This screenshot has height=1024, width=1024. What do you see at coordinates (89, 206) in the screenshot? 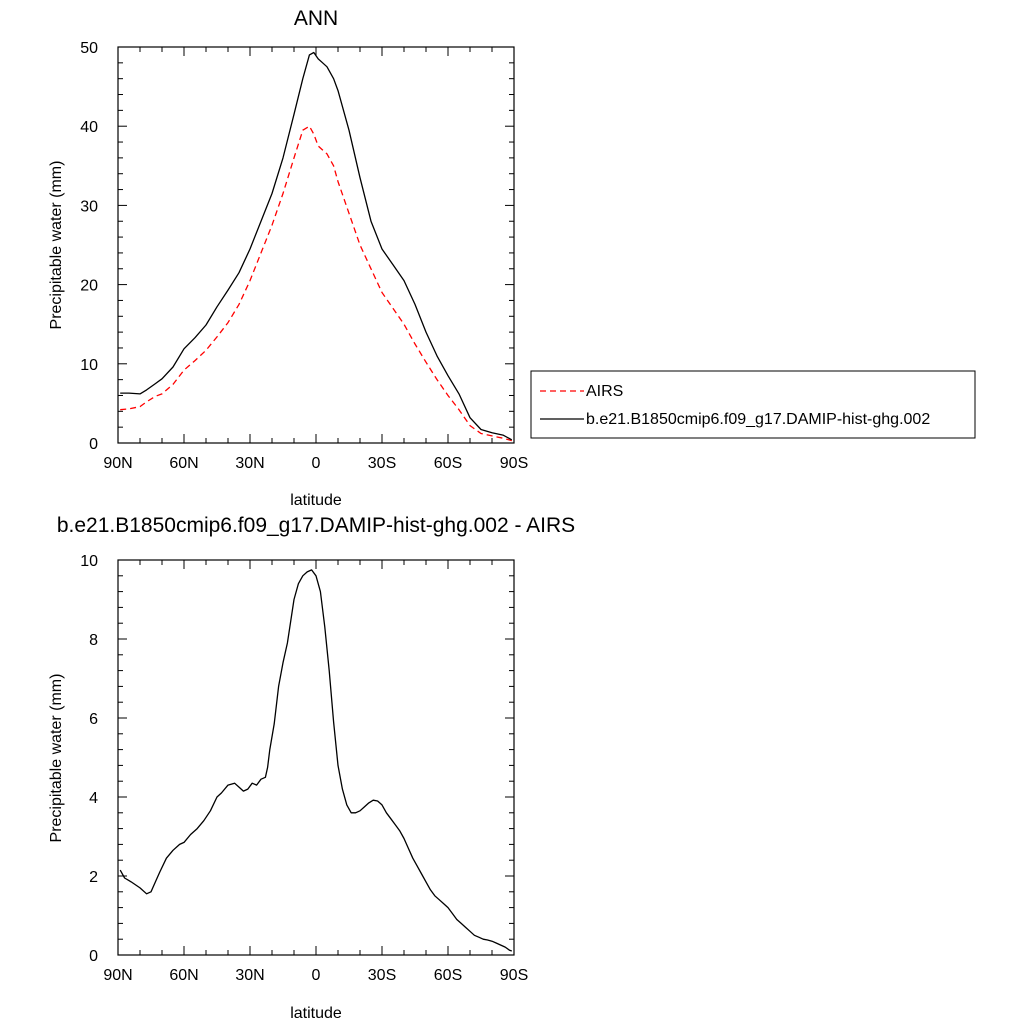
I see `y-tick-label: 30` at bounding box center [89, 206].